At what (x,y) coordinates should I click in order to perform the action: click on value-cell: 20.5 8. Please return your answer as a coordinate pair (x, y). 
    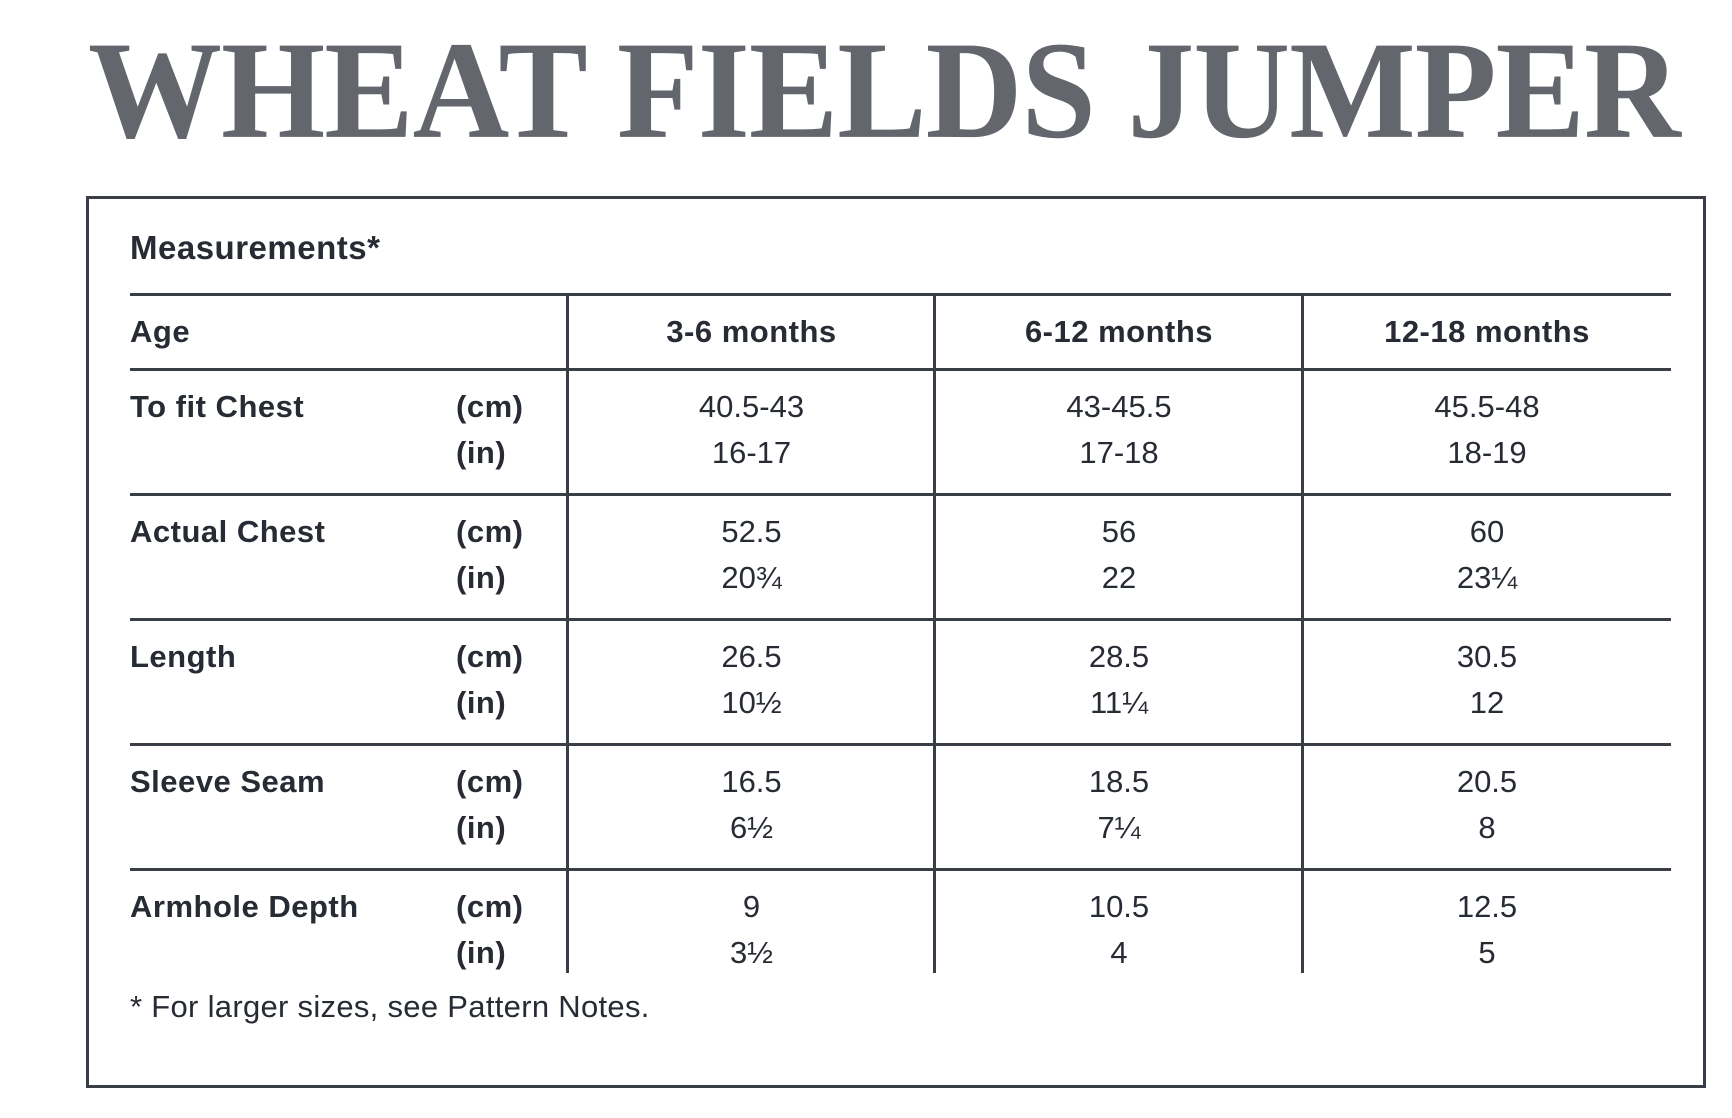
    Looking at the image, I should click on (1487, 807).